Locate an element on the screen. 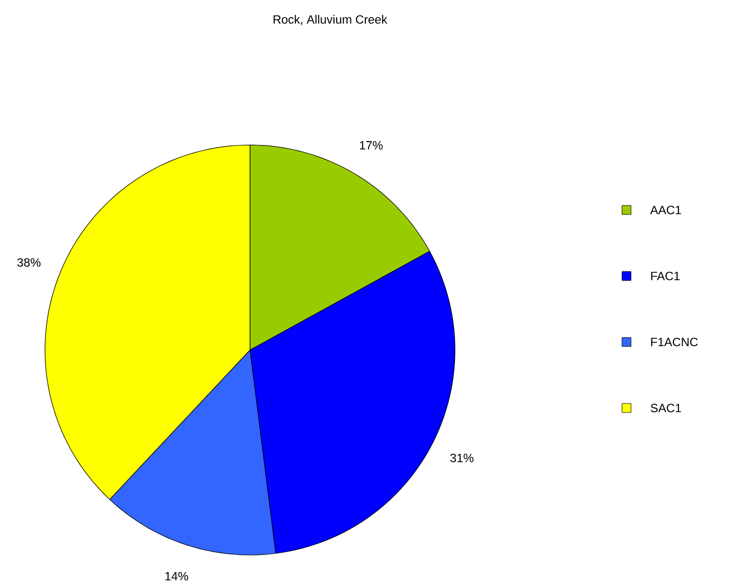 The height and width of the screenshot is (585, 734). legend-label: SAC1 is located at coordinates (665, 408).